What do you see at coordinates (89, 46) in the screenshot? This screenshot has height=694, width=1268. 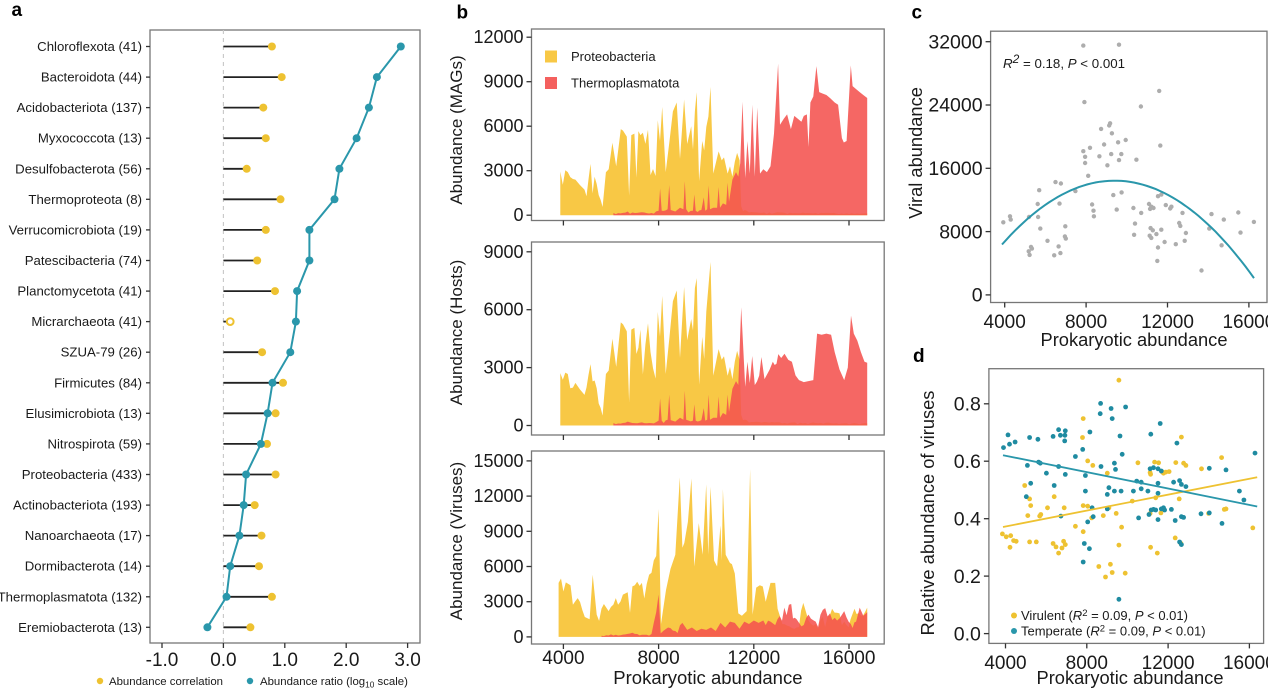 I see `svg-text: Chloroflexota (41)` at bounding box center [89, 46].